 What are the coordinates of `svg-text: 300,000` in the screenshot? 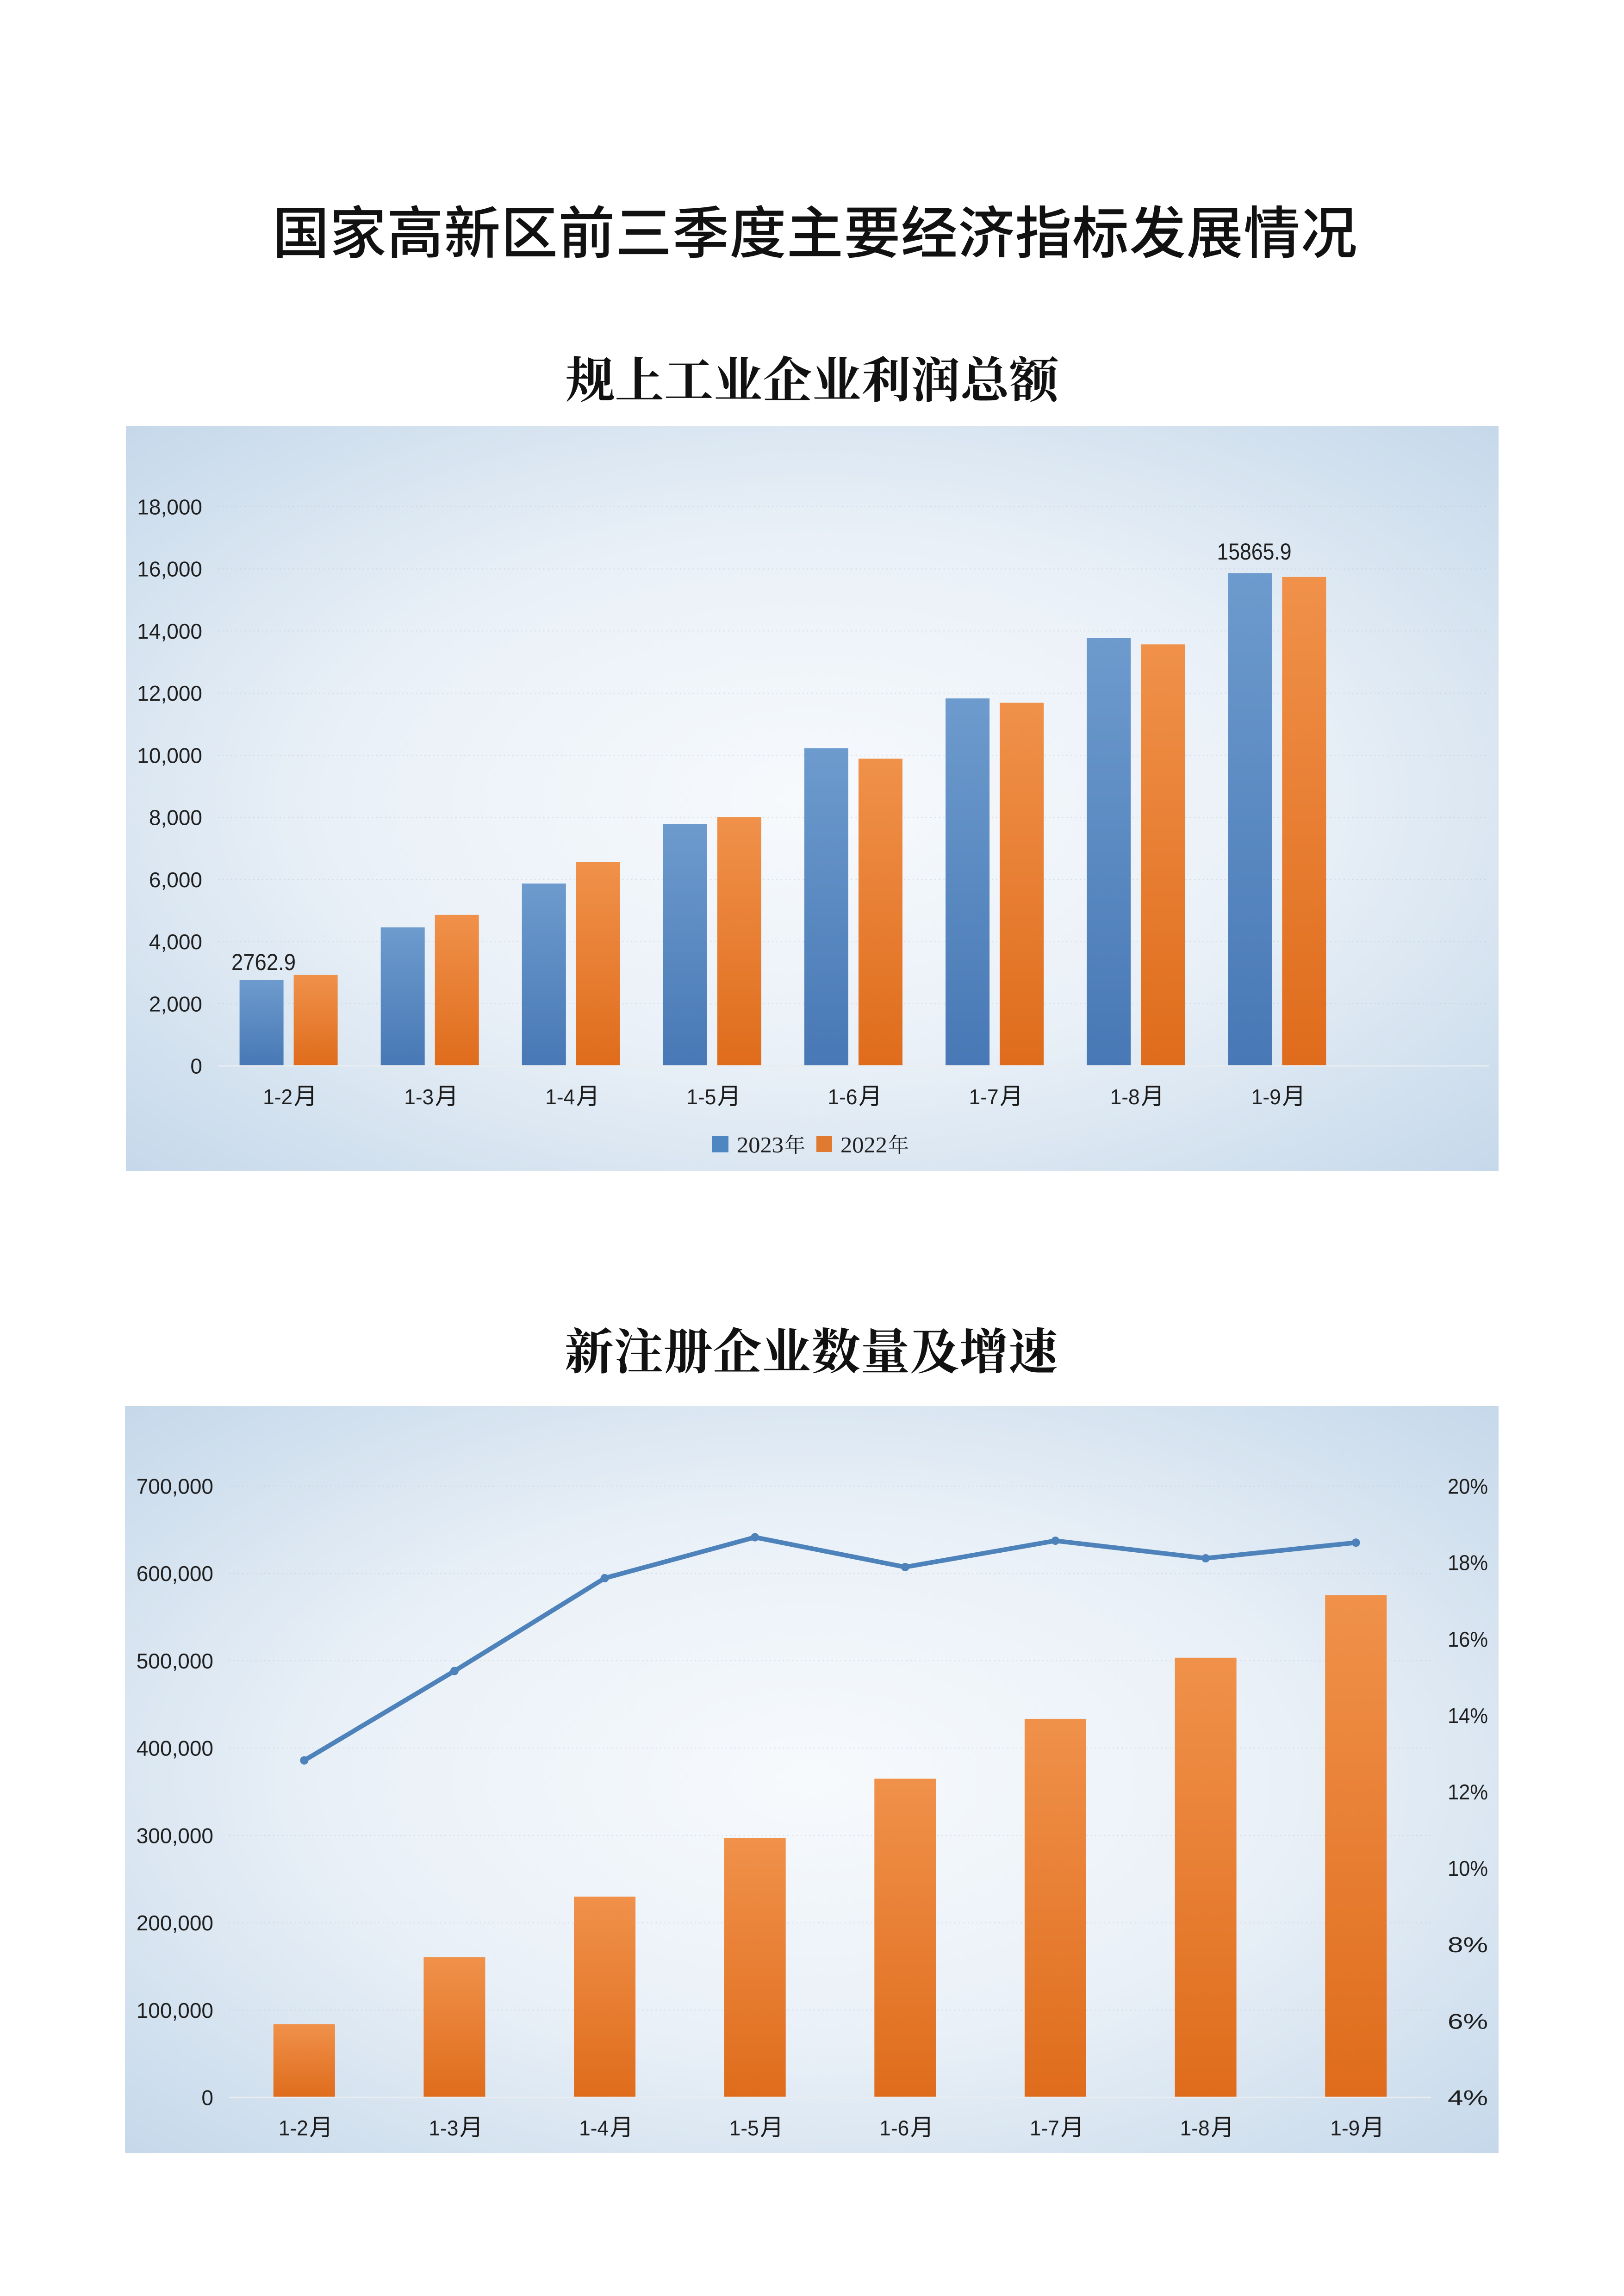 It's located at (175, 1835).